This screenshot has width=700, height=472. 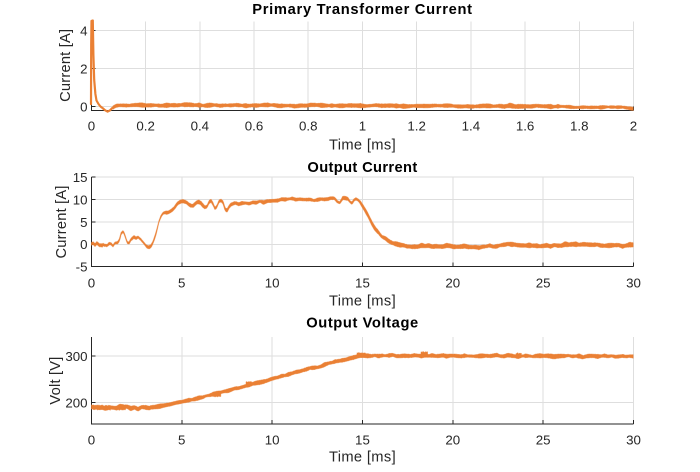 What do you see at coordinates (362, 10) in the screenshot?
I see `svg-text: Primary Transformer Current` at bounding box center [362, 10].